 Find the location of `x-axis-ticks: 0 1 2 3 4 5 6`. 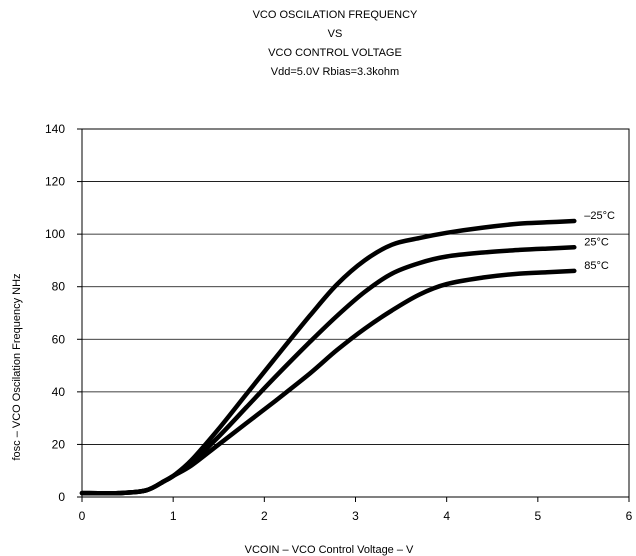

x-axis-ticks: 0 1 2 3 4 5 6 is located at coordinates (356, 510).